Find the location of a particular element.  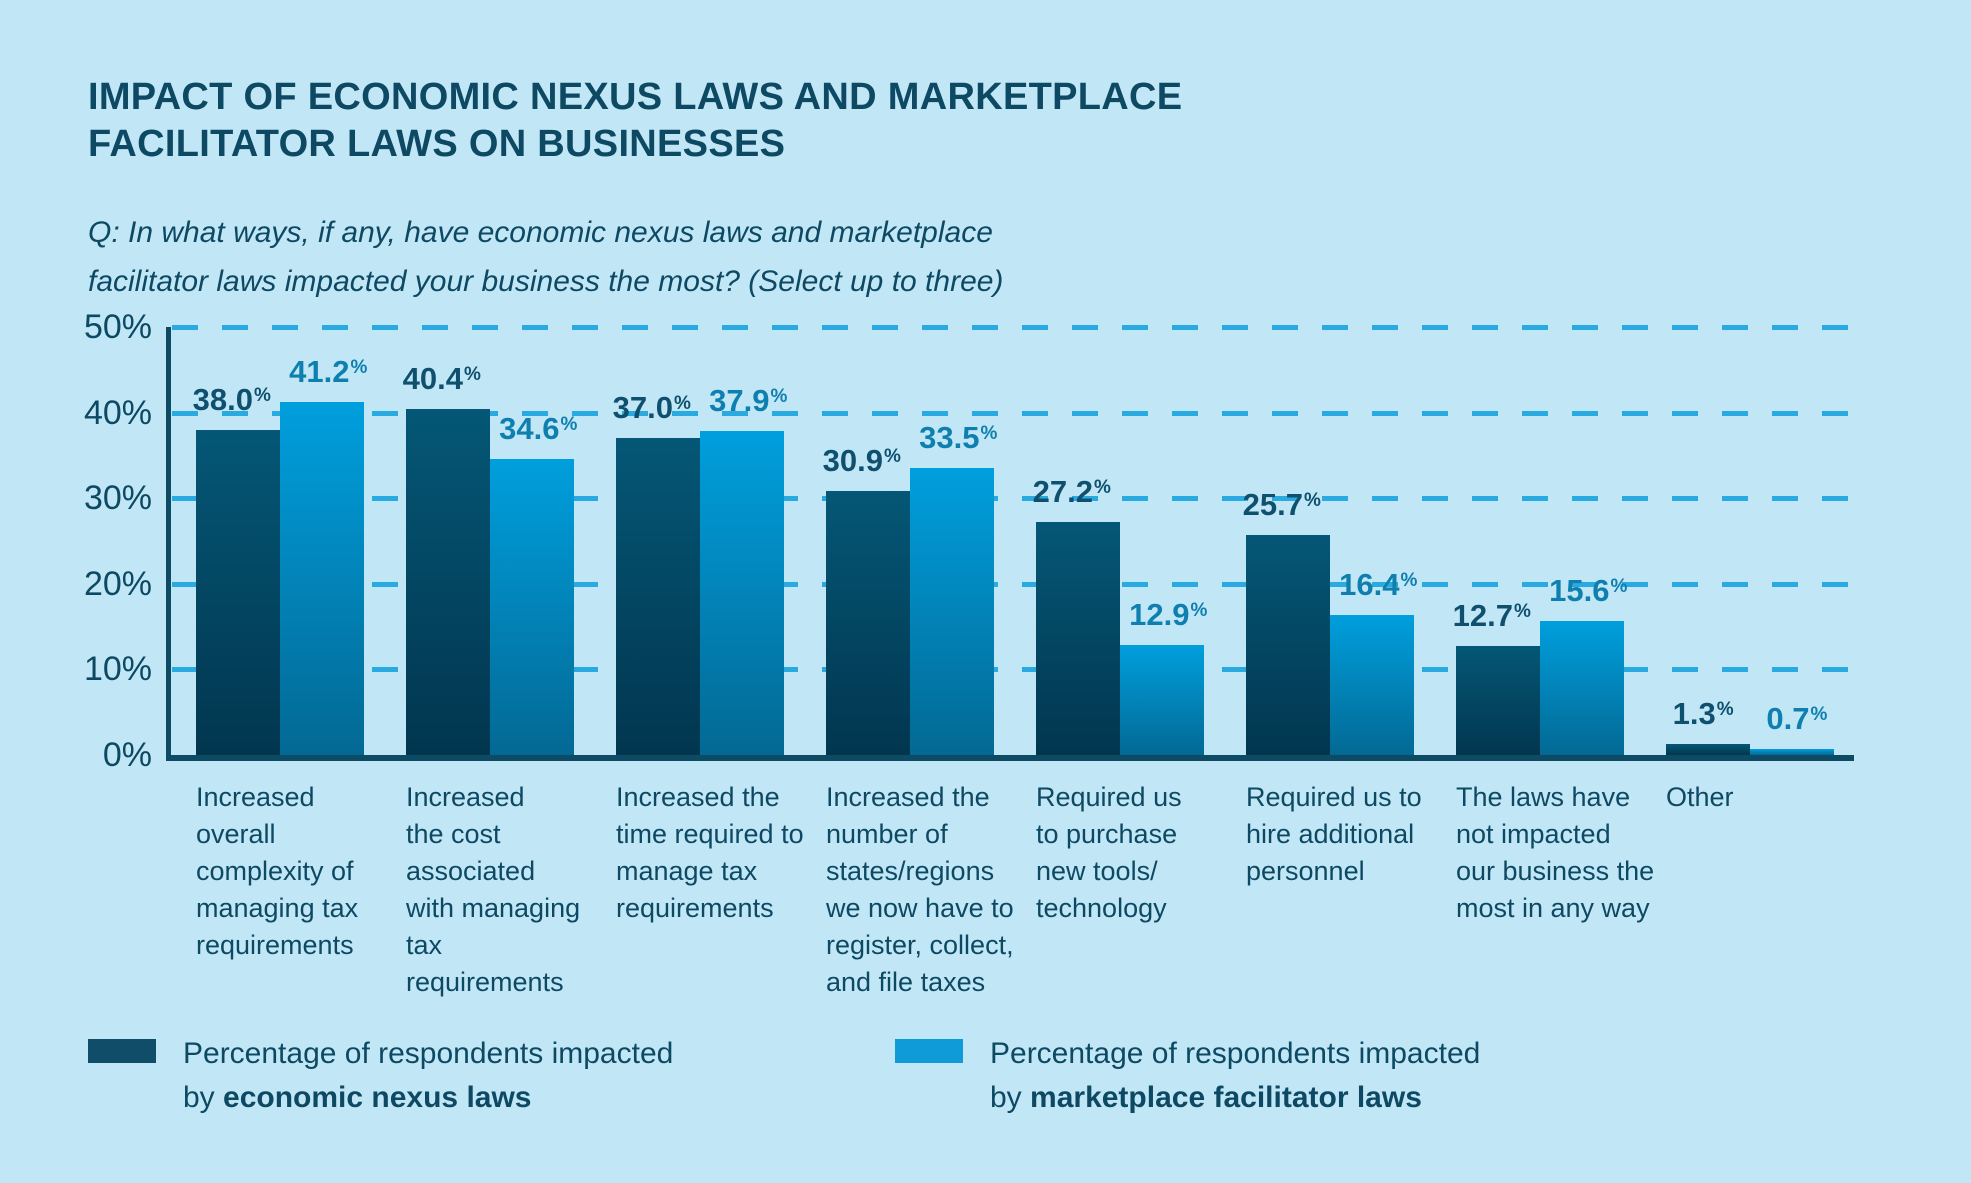

value-label-economic-nexus-8: 1.3% is located at coordinates (1703, 713).